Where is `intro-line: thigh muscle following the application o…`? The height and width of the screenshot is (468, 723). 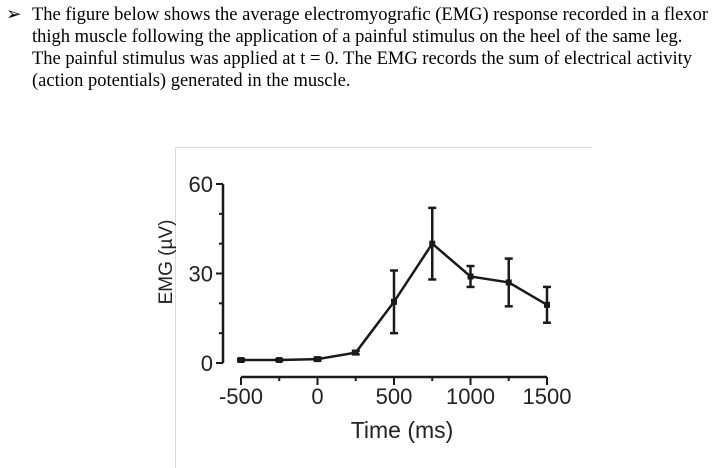
intro-line: thigh muscle following the application o… is located at coordinates (357, 37).